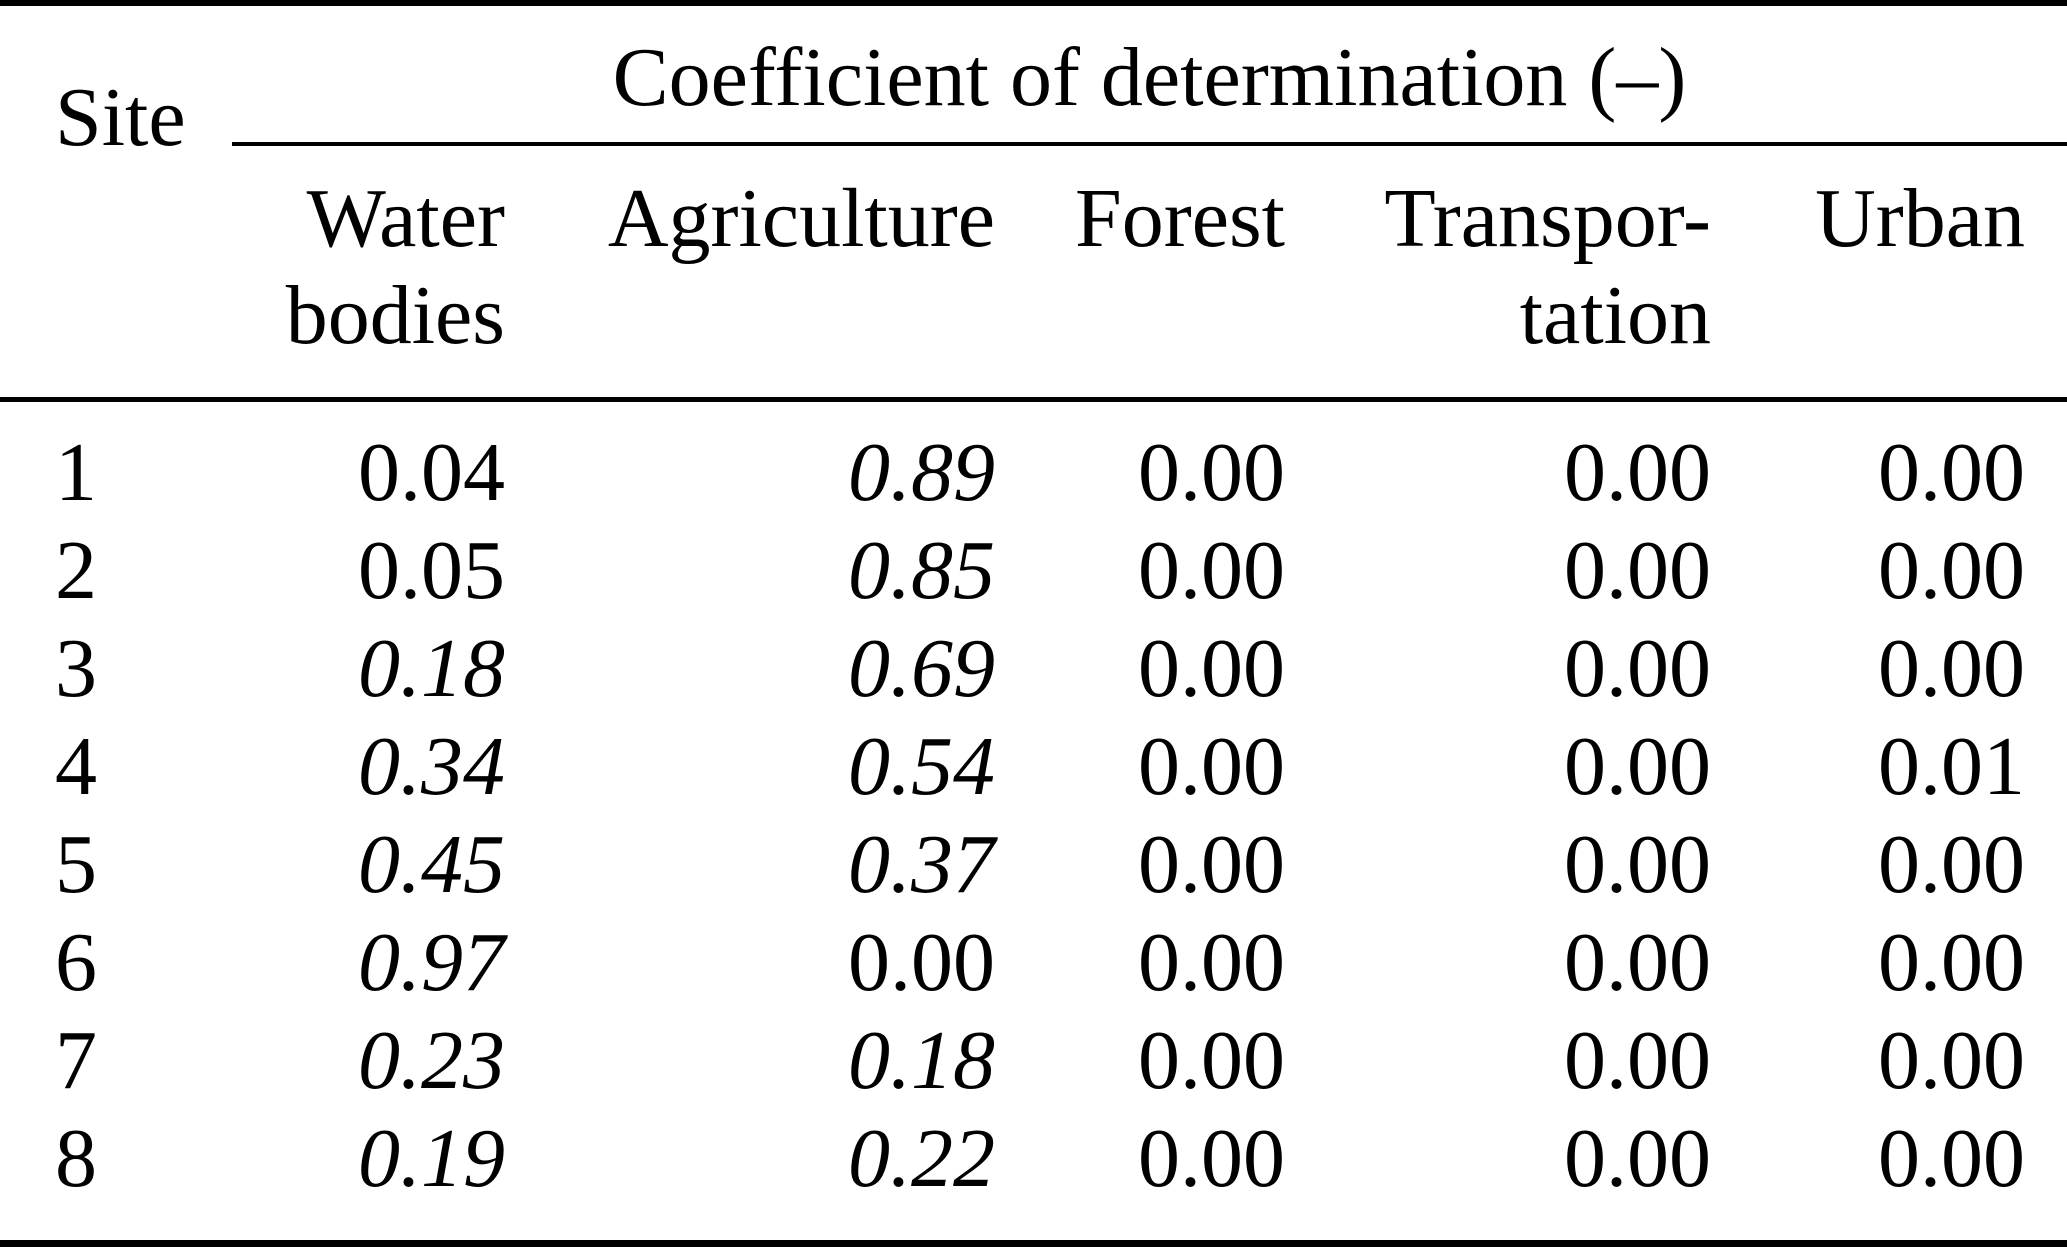  Describe the element at coordinates (431, 766) in the screenshot. I see `coefficient-value: 0.34` at that location.